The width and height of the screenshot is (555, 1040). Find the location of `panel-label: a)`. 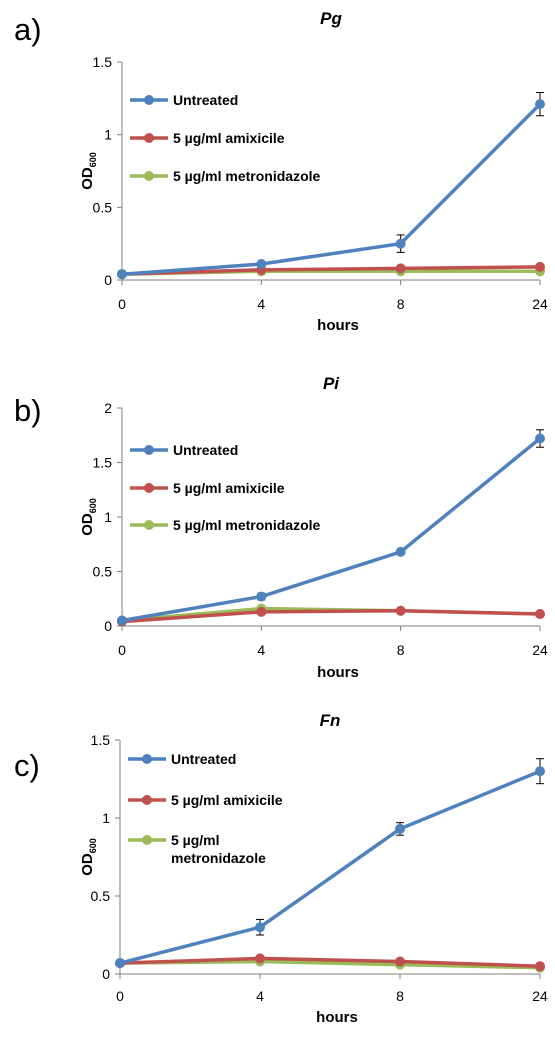

panel-label: a) is located at coordinates (28, 29).